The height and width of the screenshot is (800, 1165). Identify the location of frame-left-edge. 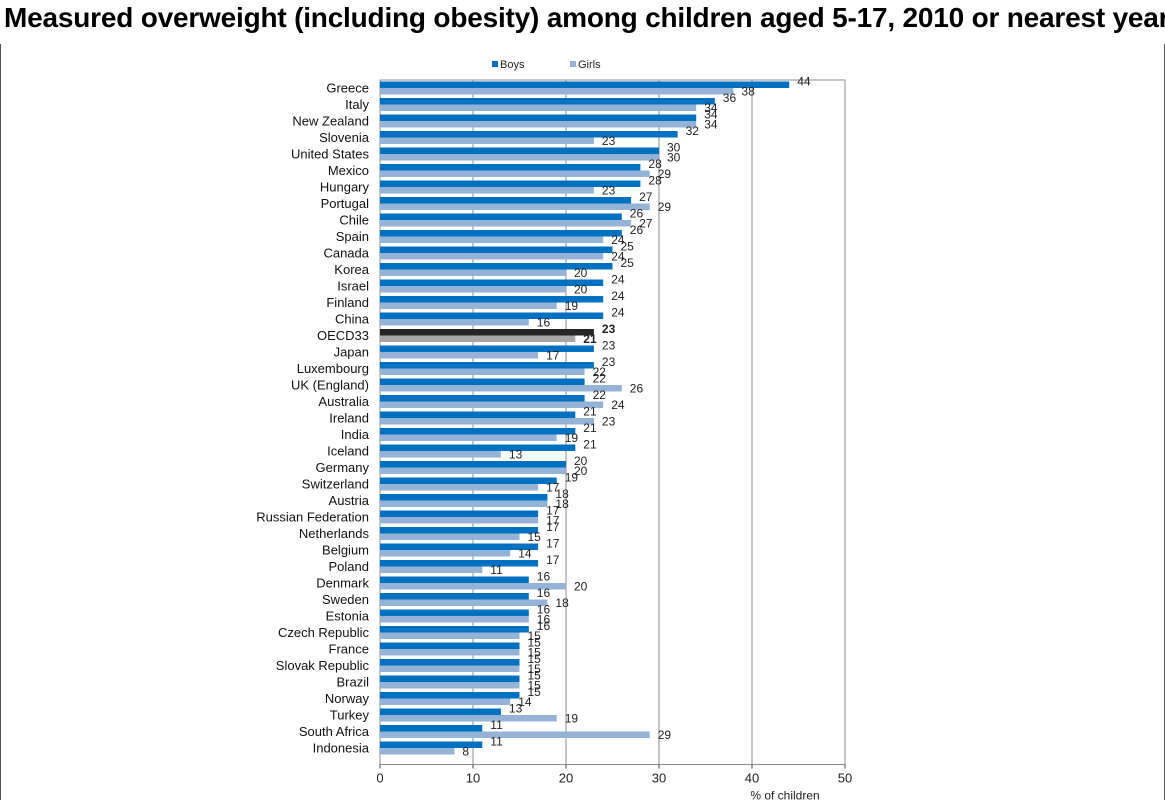
(0, 422).